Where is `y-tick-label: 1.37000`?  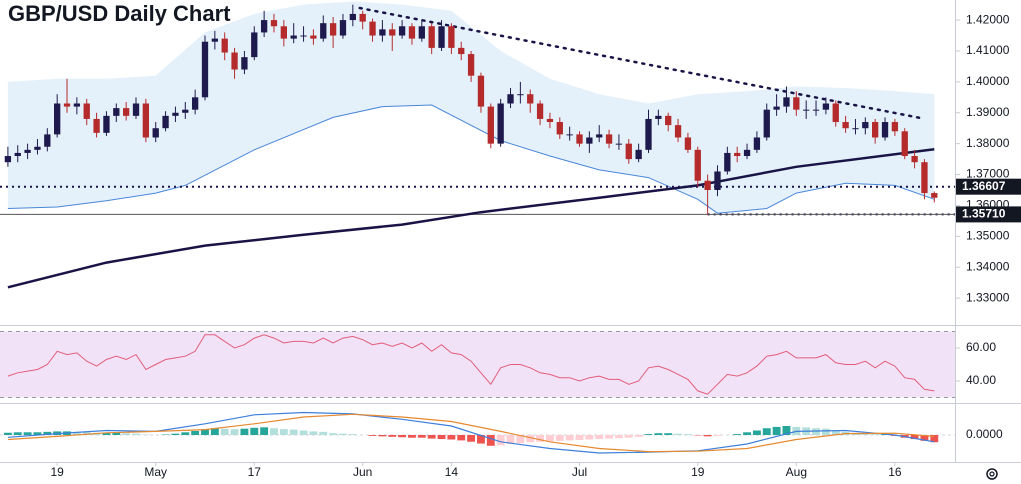 y-tick-label: 1.37000 is located at coordinates (988, 174).